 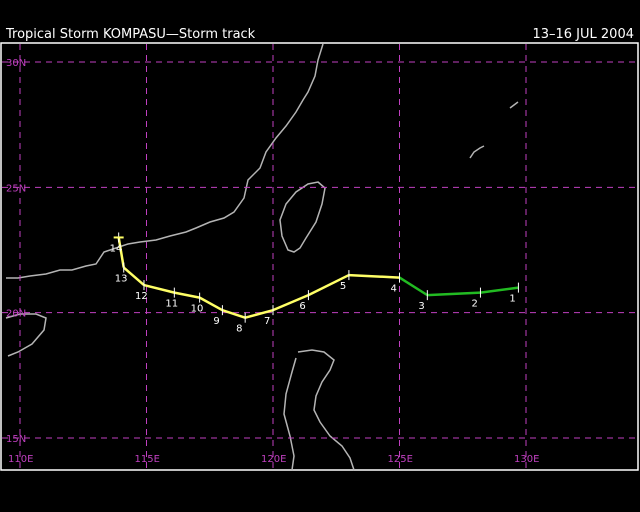 I want to click on track-ticks, so click(x=316, y=277).